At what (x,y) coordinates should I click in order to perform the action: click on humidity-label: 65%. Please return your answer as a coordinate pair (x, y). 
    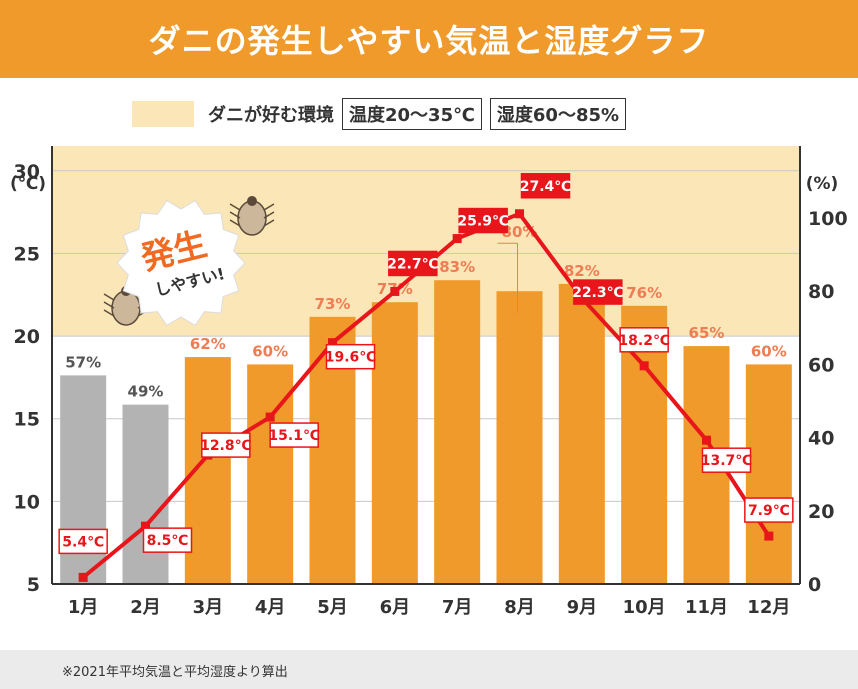
    Looking at the image, I should click on (707, 333).